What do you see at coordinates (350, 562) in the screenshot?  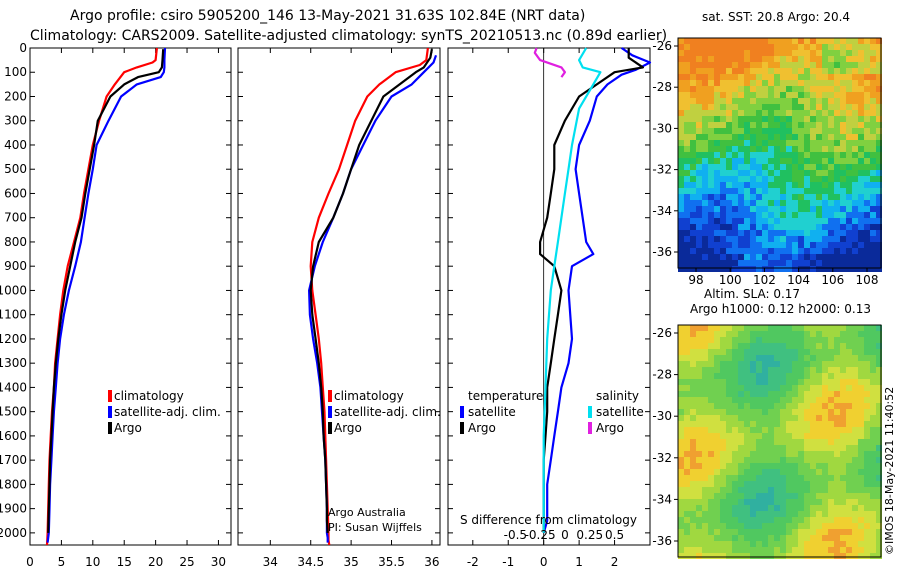 I see `x-tick-label: 35` at bounding box center [350, 562].